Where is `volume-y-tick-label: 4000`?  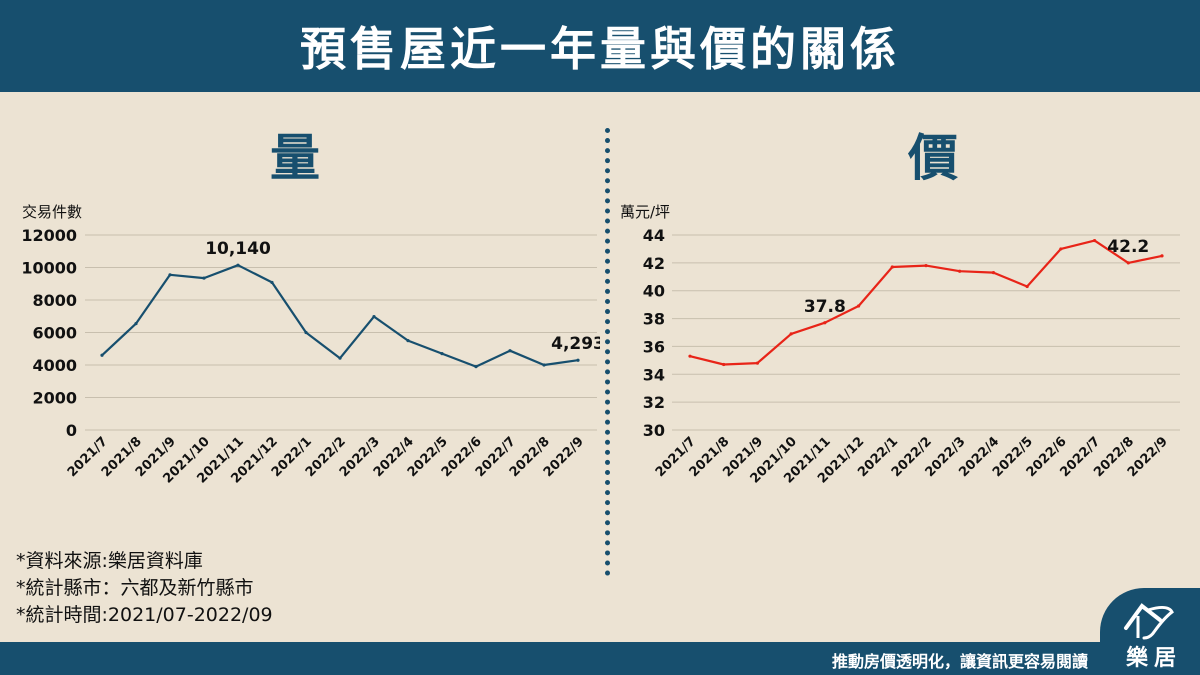
volume-y-tick-label: 4000 is located at coordinates (54, 365).